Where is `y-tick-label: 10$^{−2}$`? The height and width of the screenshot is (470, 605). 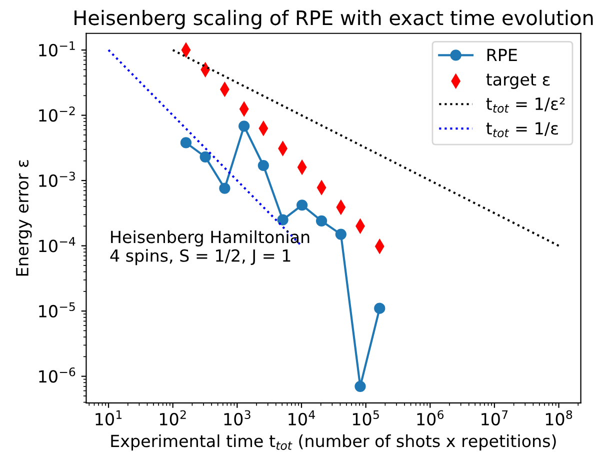
y-tick-label: 10$^{−2}$ is located at coordinates (57, 114).